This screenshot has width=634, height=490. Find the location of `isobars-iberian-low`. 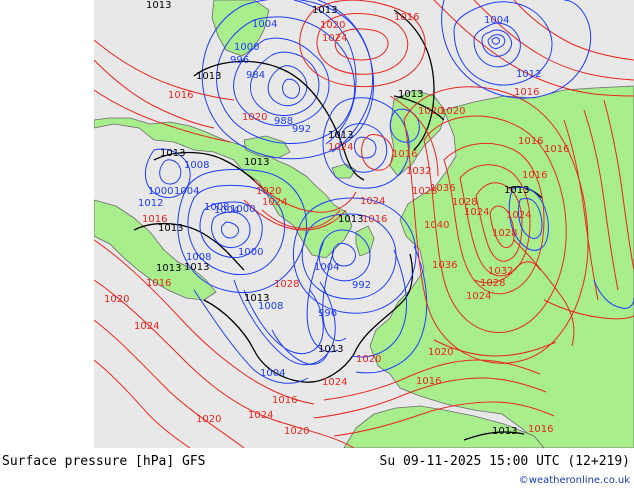

isobars-iberian-low is located at coordinates (360, 285).